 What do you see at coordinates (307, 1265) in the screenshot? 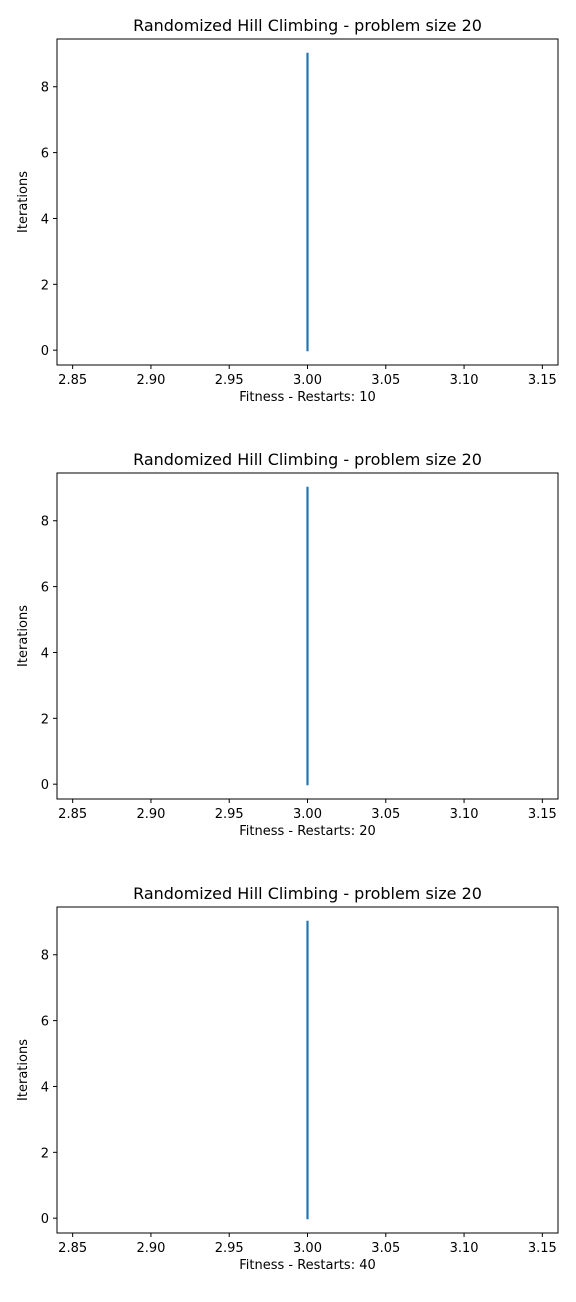
I see `x-axis-label: Fitness - Restarts: 40` at bounding box center [307, 1265].